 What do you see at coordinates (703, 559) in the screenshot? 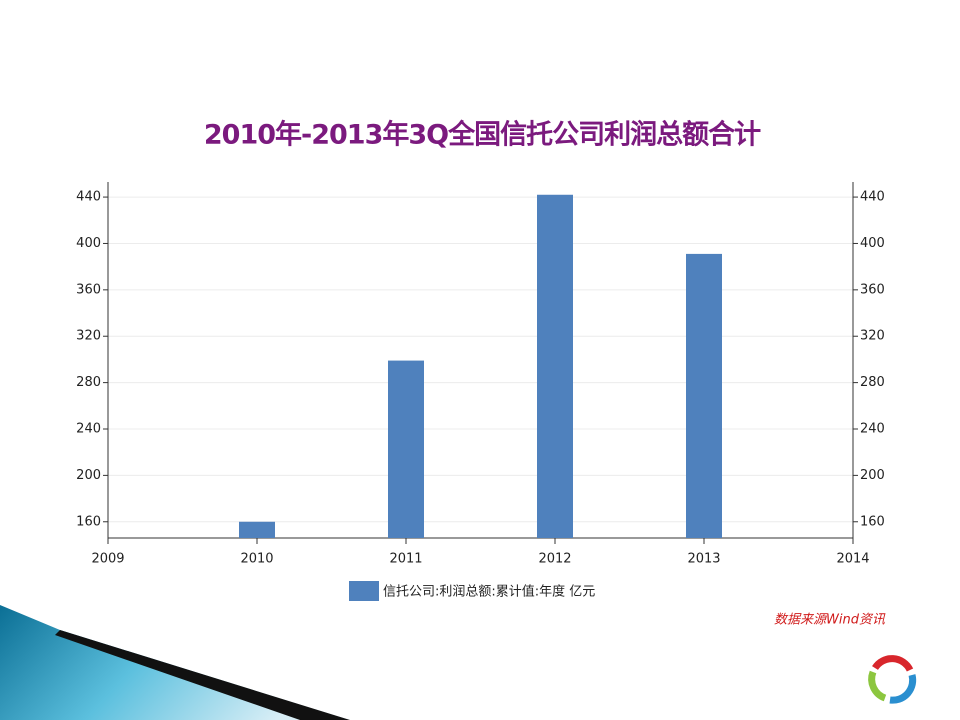
I see `x-tick-label: 2013` at bounding box center [703, 559].